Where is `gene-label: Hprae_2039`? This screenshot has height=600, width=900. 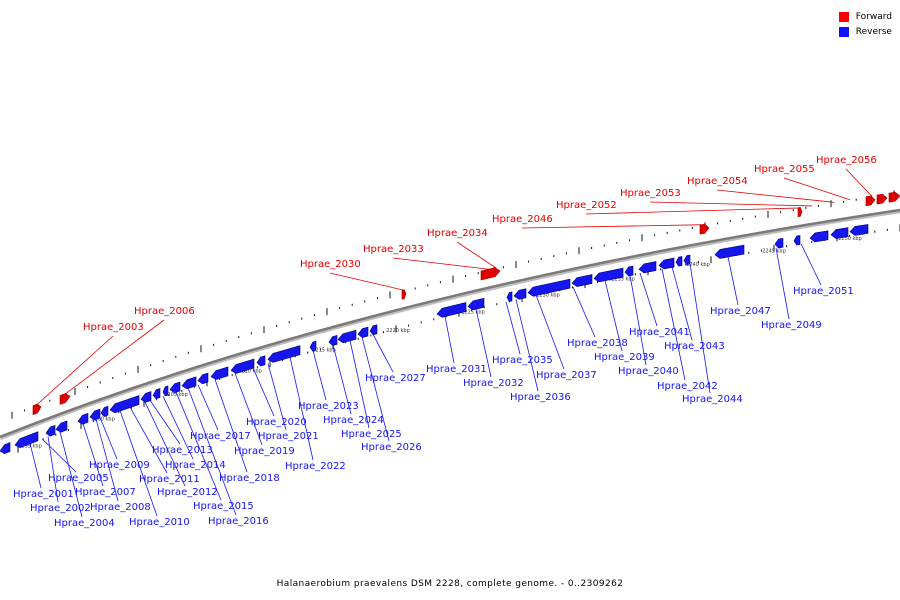
gene-label: Hprae_2039 is located at coordinates (624, 357).